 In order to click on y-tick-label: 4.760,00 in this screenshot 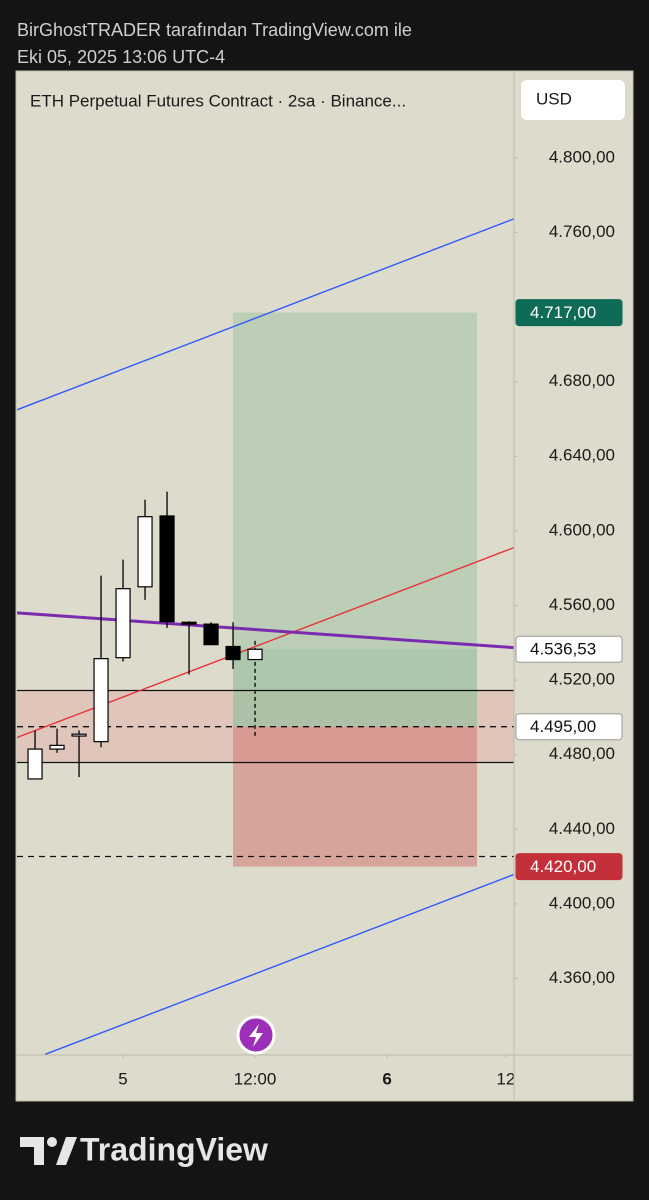, I will do `click(582, 231)`.